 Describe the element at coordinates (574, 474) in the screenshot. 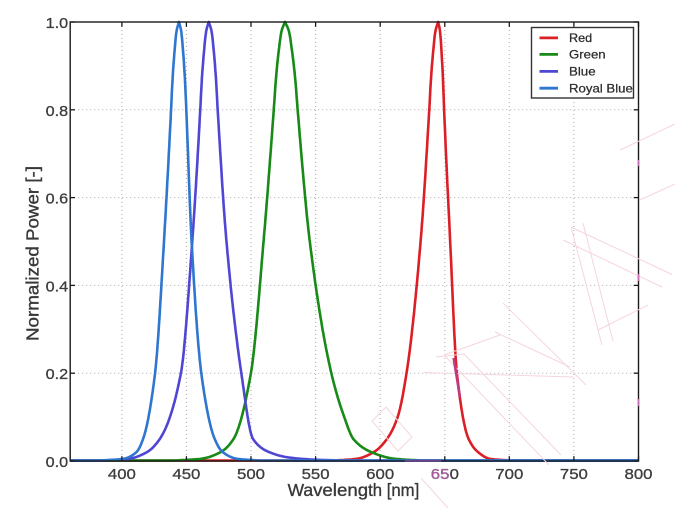

I see `svg-text: 750` at that location.